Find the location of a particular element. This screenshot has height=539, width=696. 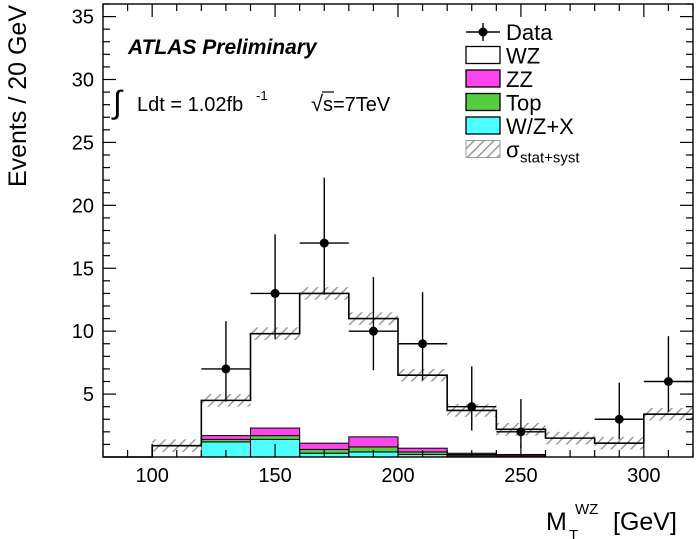

x-axis-label: M T WZ [GeV] is located at coordinates (611, 520).